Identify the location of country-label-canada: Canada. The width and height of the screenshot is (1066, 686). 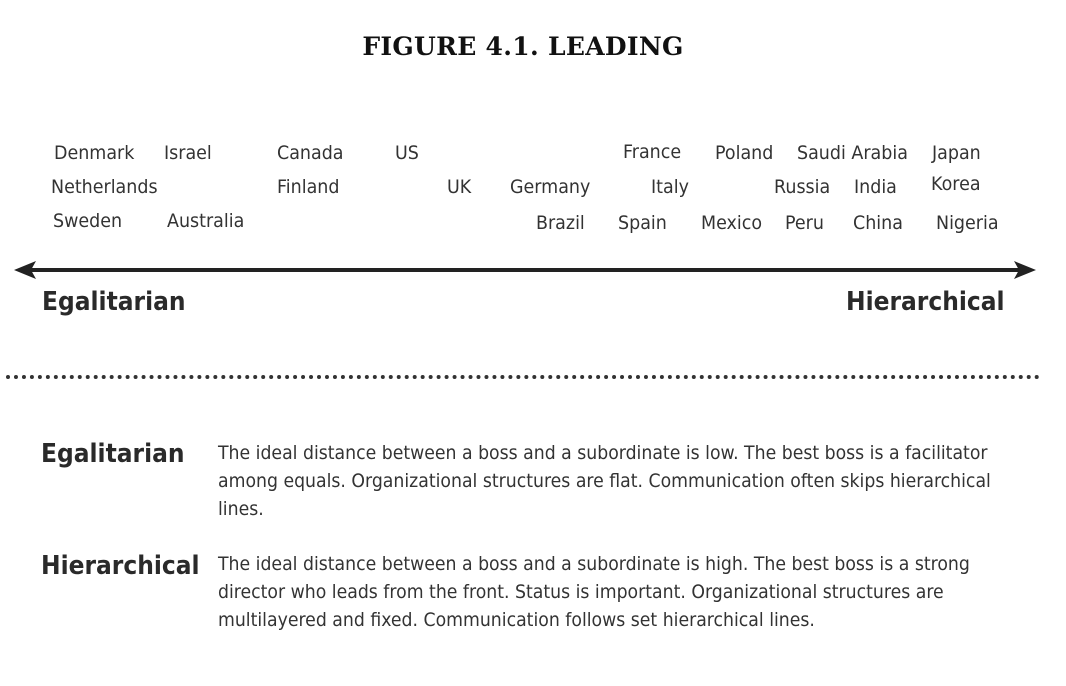
(310, 153).